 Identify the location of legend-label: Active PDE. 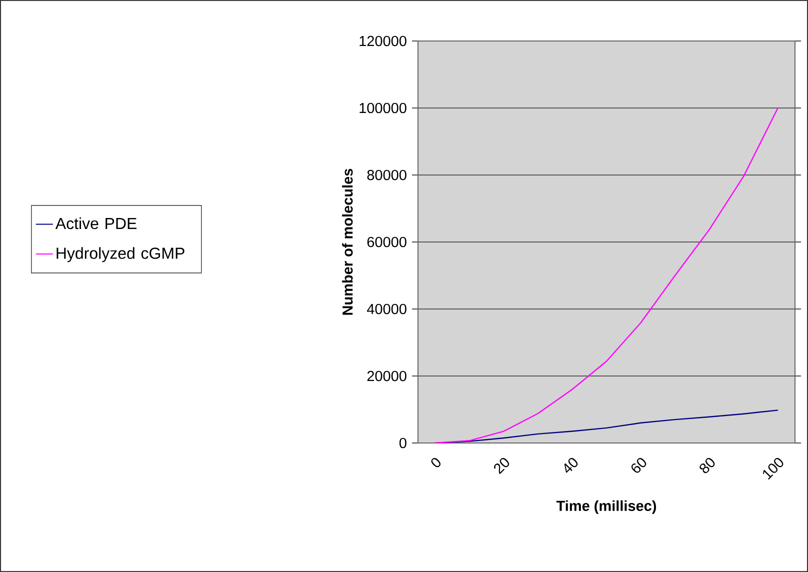
(96, 223).